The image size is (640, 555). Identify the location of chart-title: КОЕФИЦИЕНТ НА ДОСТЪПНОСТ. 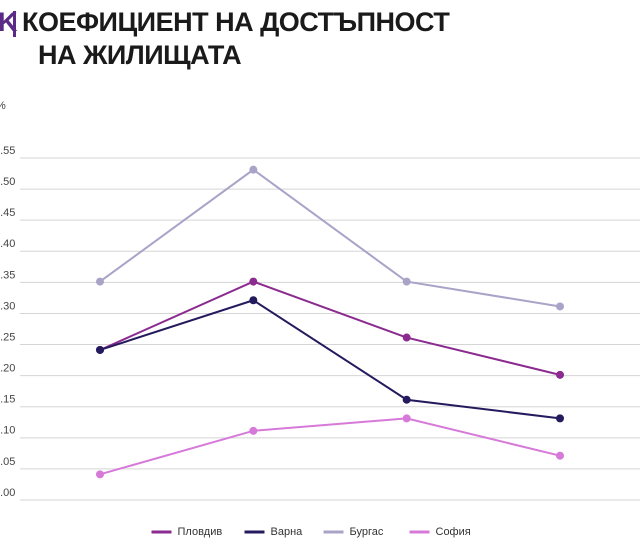
(236, 22).